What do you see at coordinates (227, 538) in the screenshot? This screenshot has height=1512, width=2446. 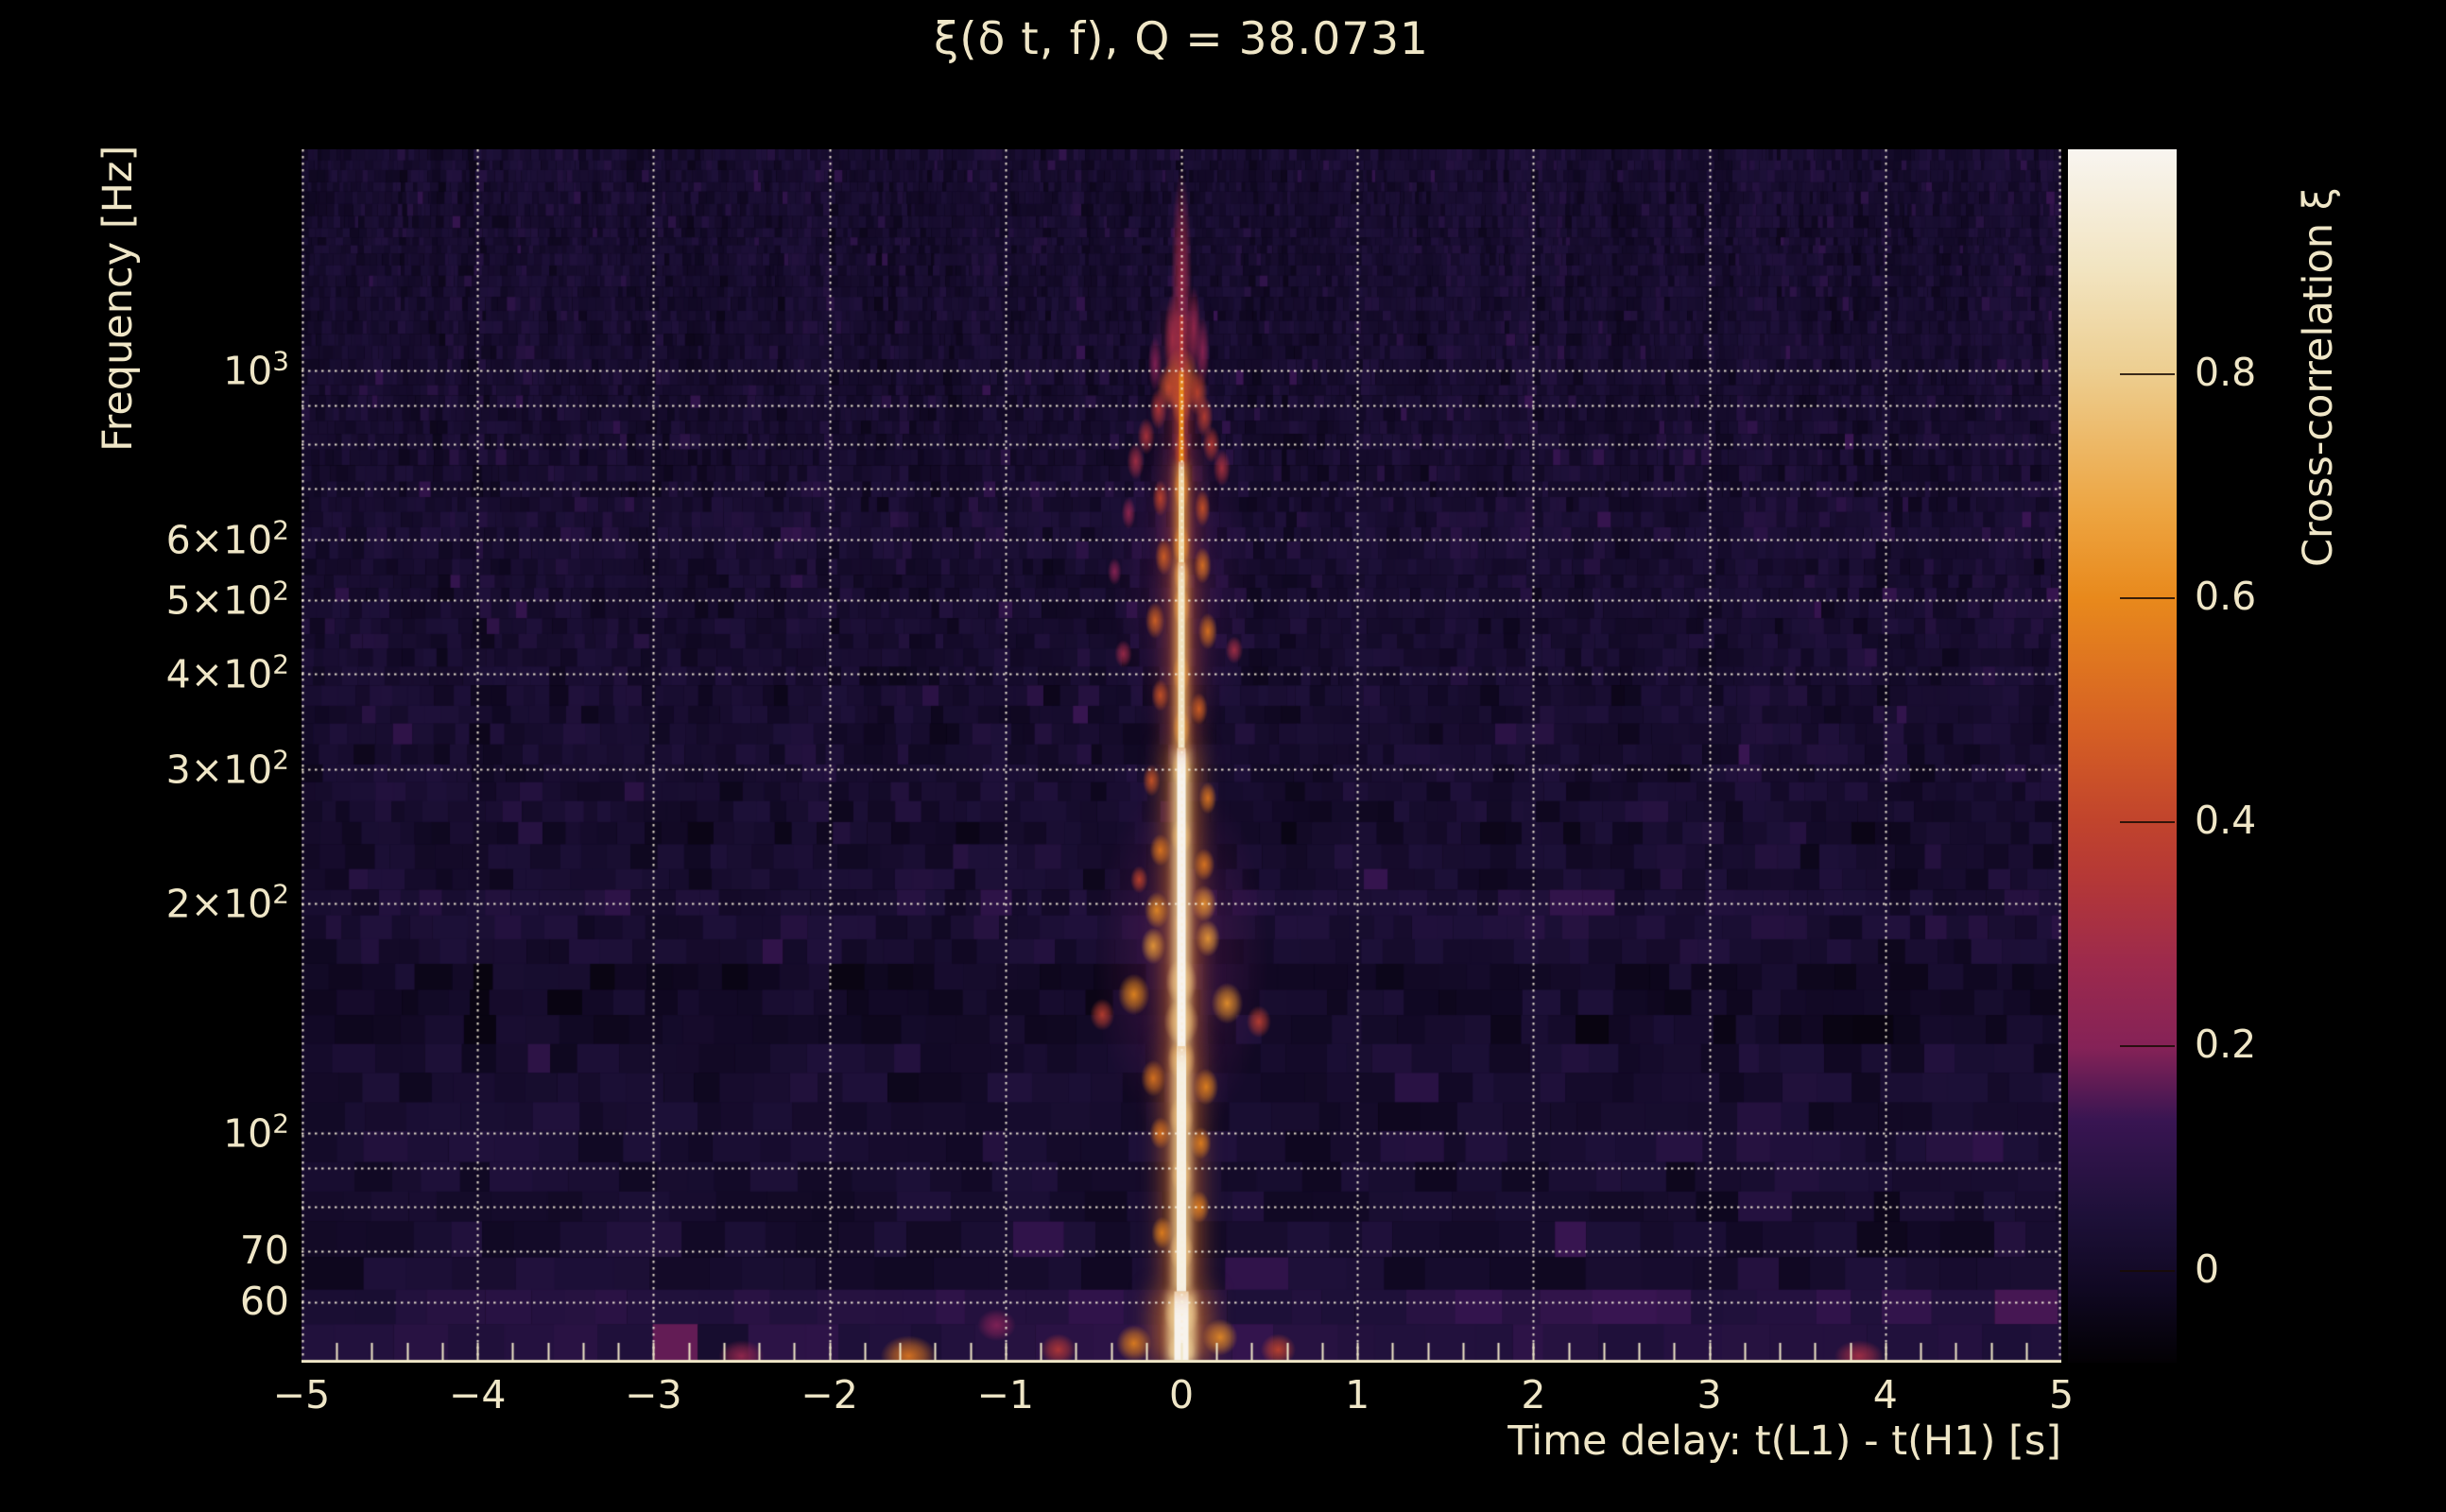 I see `y-tick-label: 6×102` at bounding box center [227, 538].